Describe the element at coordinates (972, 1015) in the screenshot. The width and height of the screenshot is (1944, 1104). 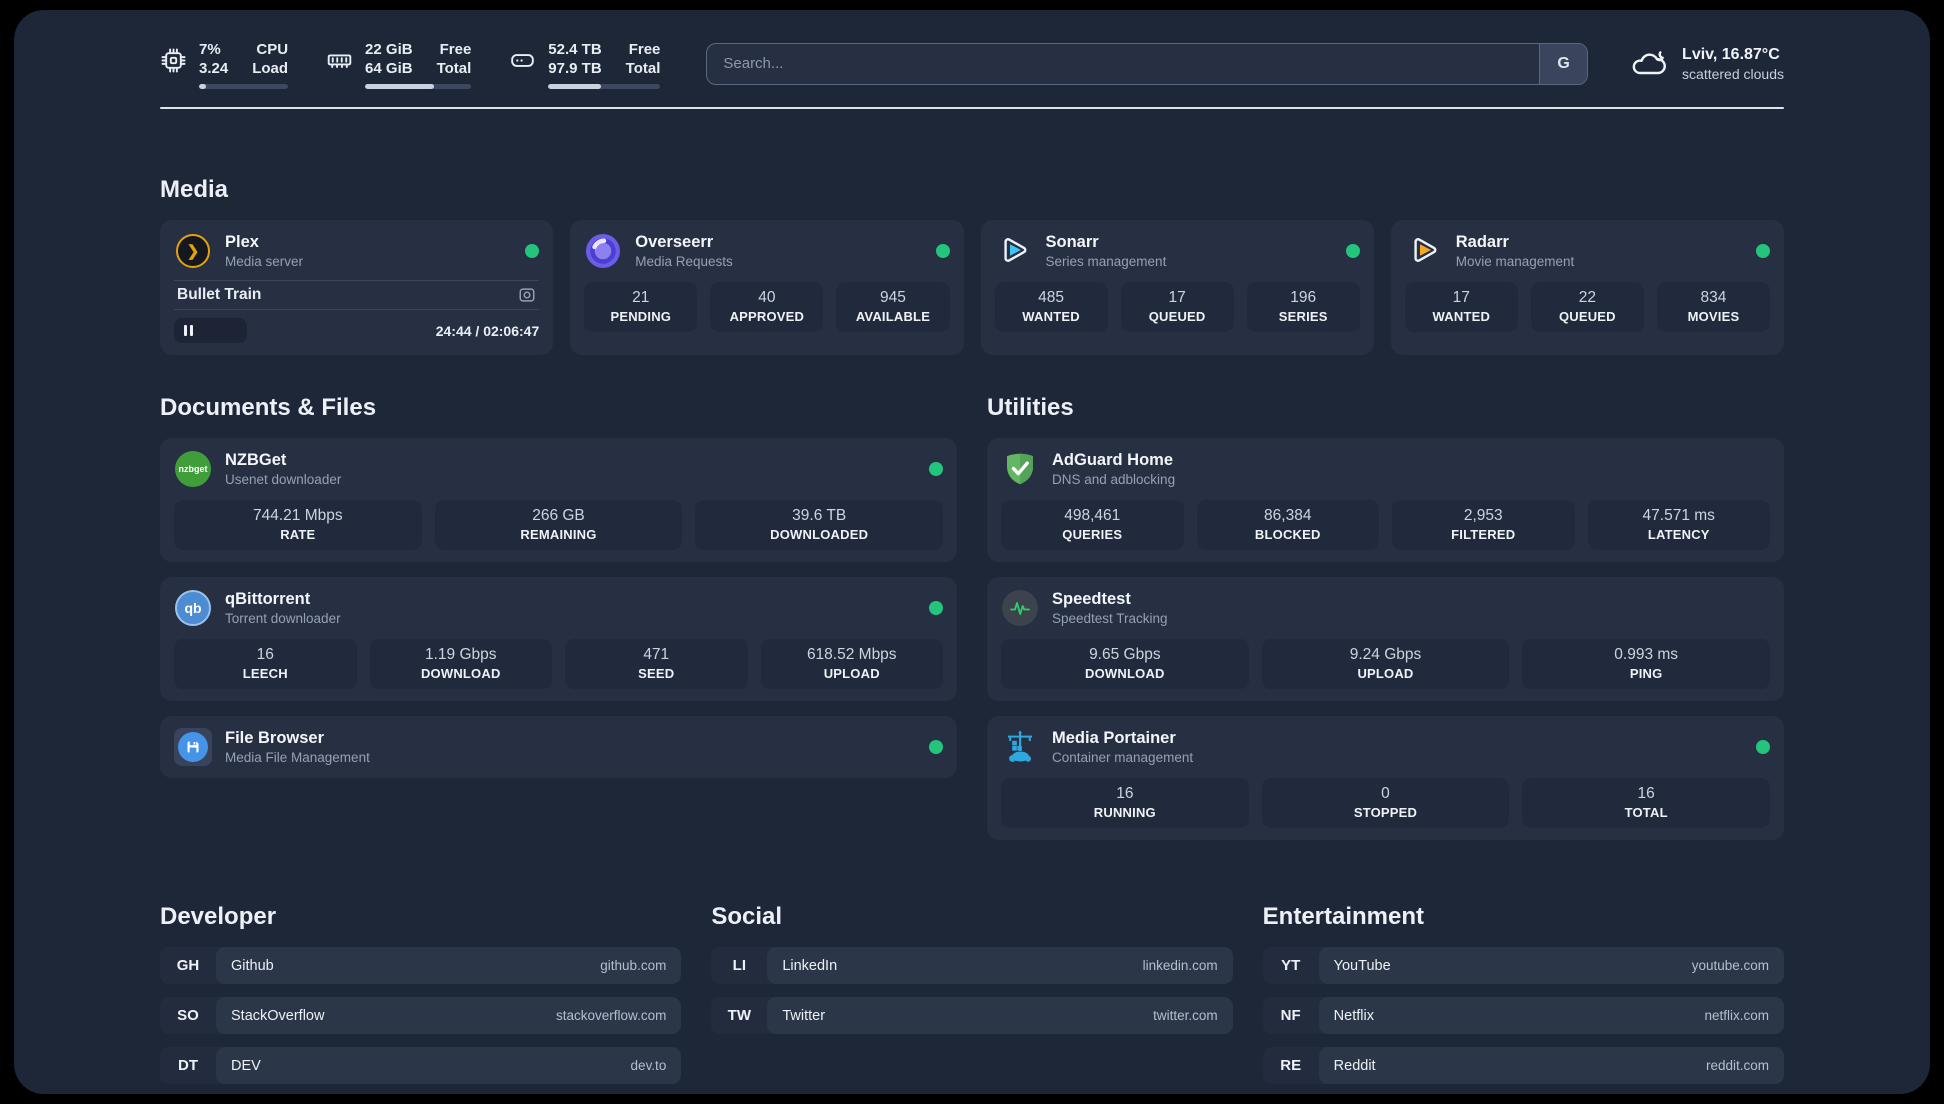
I see `bookmark-item-tw: TW Twitter twitter.com` at that location.